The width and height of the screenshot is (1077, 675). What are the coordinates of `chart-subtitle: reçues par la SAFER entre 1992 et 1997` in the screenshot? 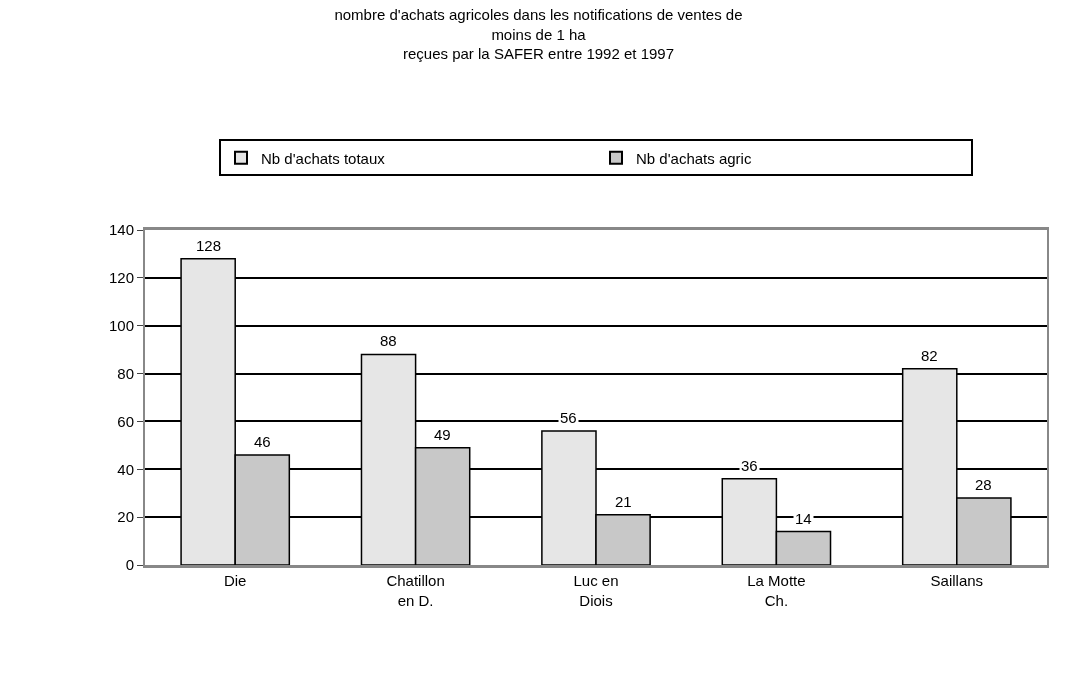 It's located at (538, 54).